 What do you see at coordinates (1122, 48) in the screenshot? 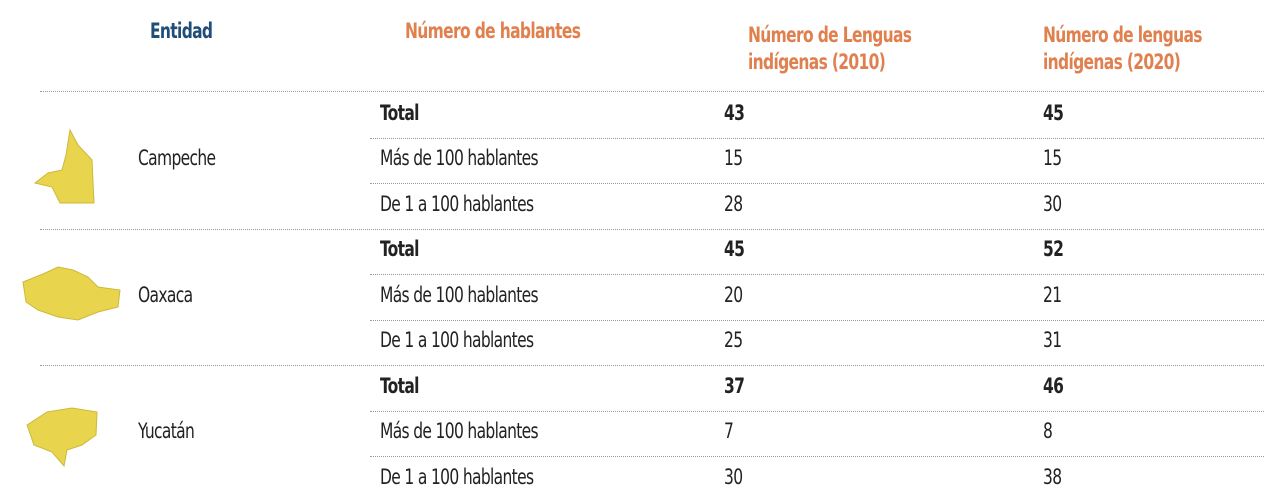
I see `column-header: Número de lenguas indígenas (2020)` at bounding box center [1122, 48].